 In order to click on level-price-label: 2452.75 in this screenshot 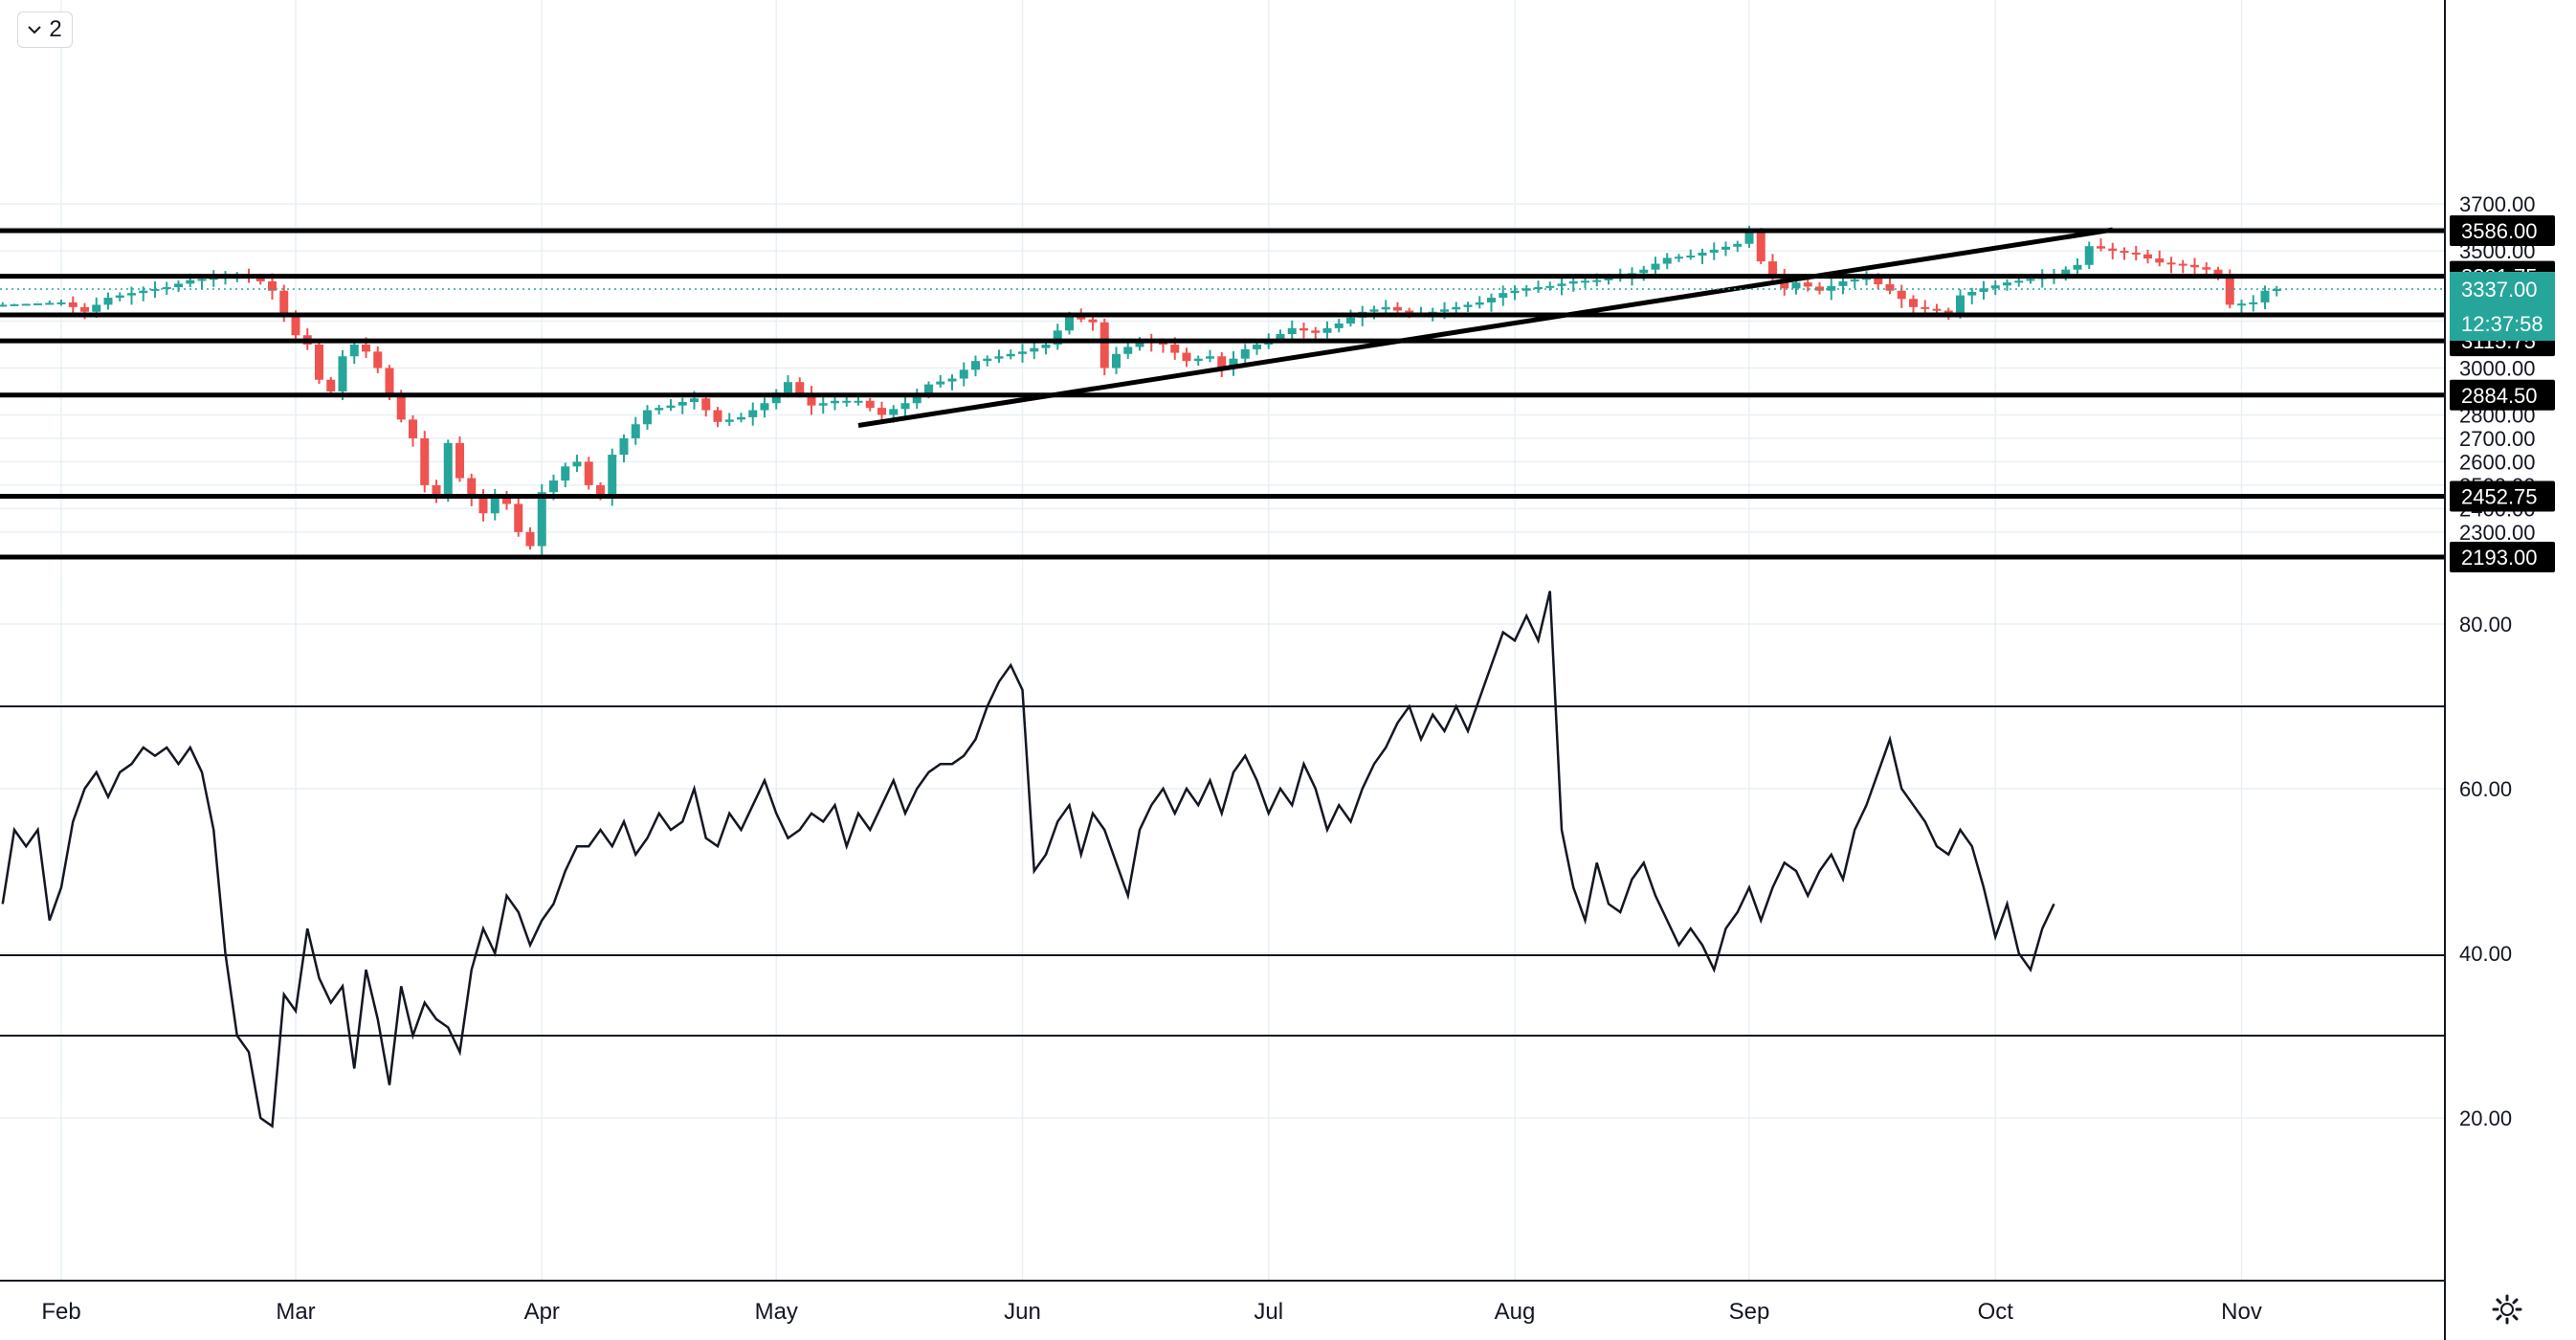, I will do `click(2499, 496)`.